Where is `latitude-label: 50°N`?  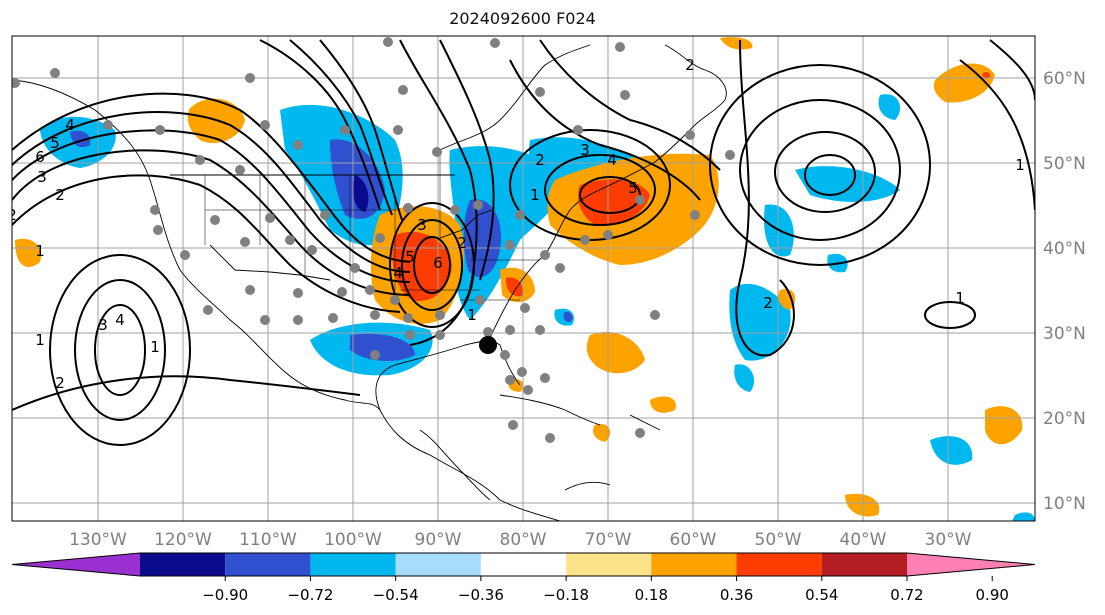
latitude-label: 50°N is located at coordinates (1064, 164).